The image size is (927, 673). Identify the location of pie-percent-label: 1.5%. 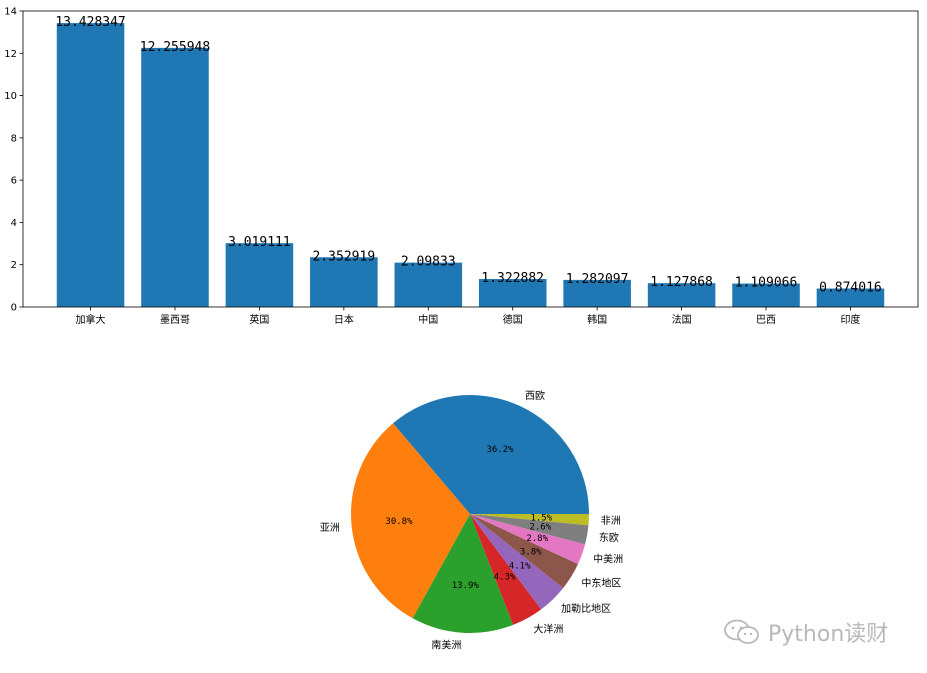
(541, 518).